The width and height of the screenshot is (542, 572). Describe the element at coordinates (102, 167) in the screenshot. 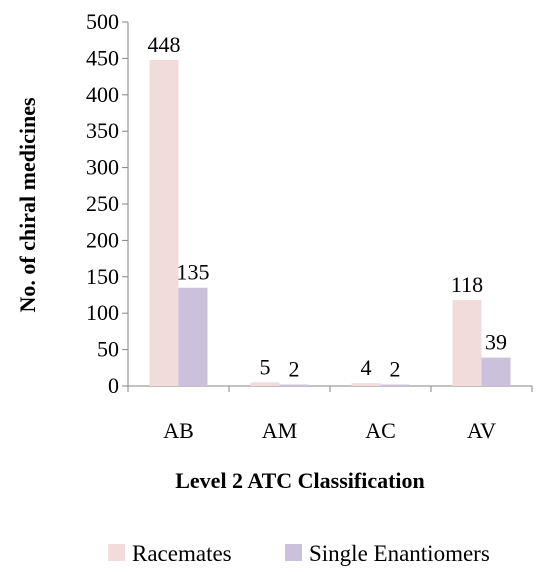

I see `y-tick-label: 300` at that location.